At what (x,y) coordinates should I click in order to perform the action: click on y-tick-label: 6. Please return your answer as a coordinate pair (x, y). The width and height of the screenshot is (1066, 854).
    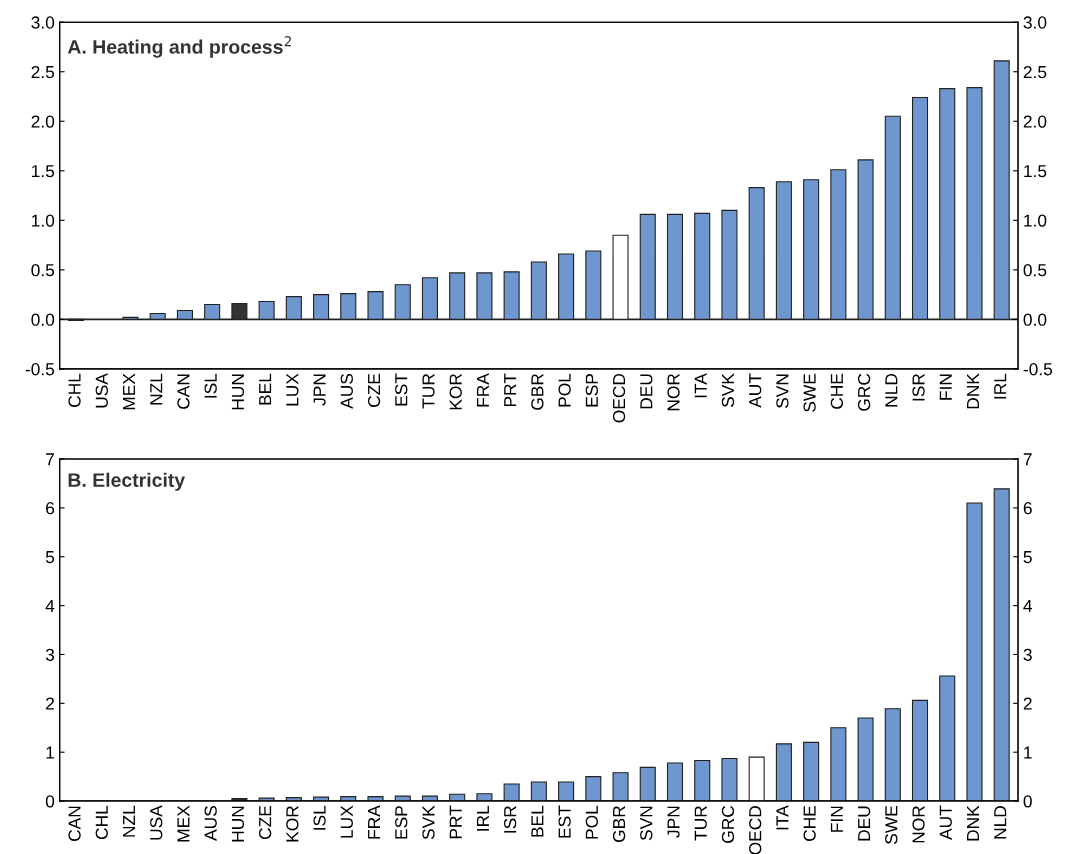
    Looking at the image, I should click on (50, 508).